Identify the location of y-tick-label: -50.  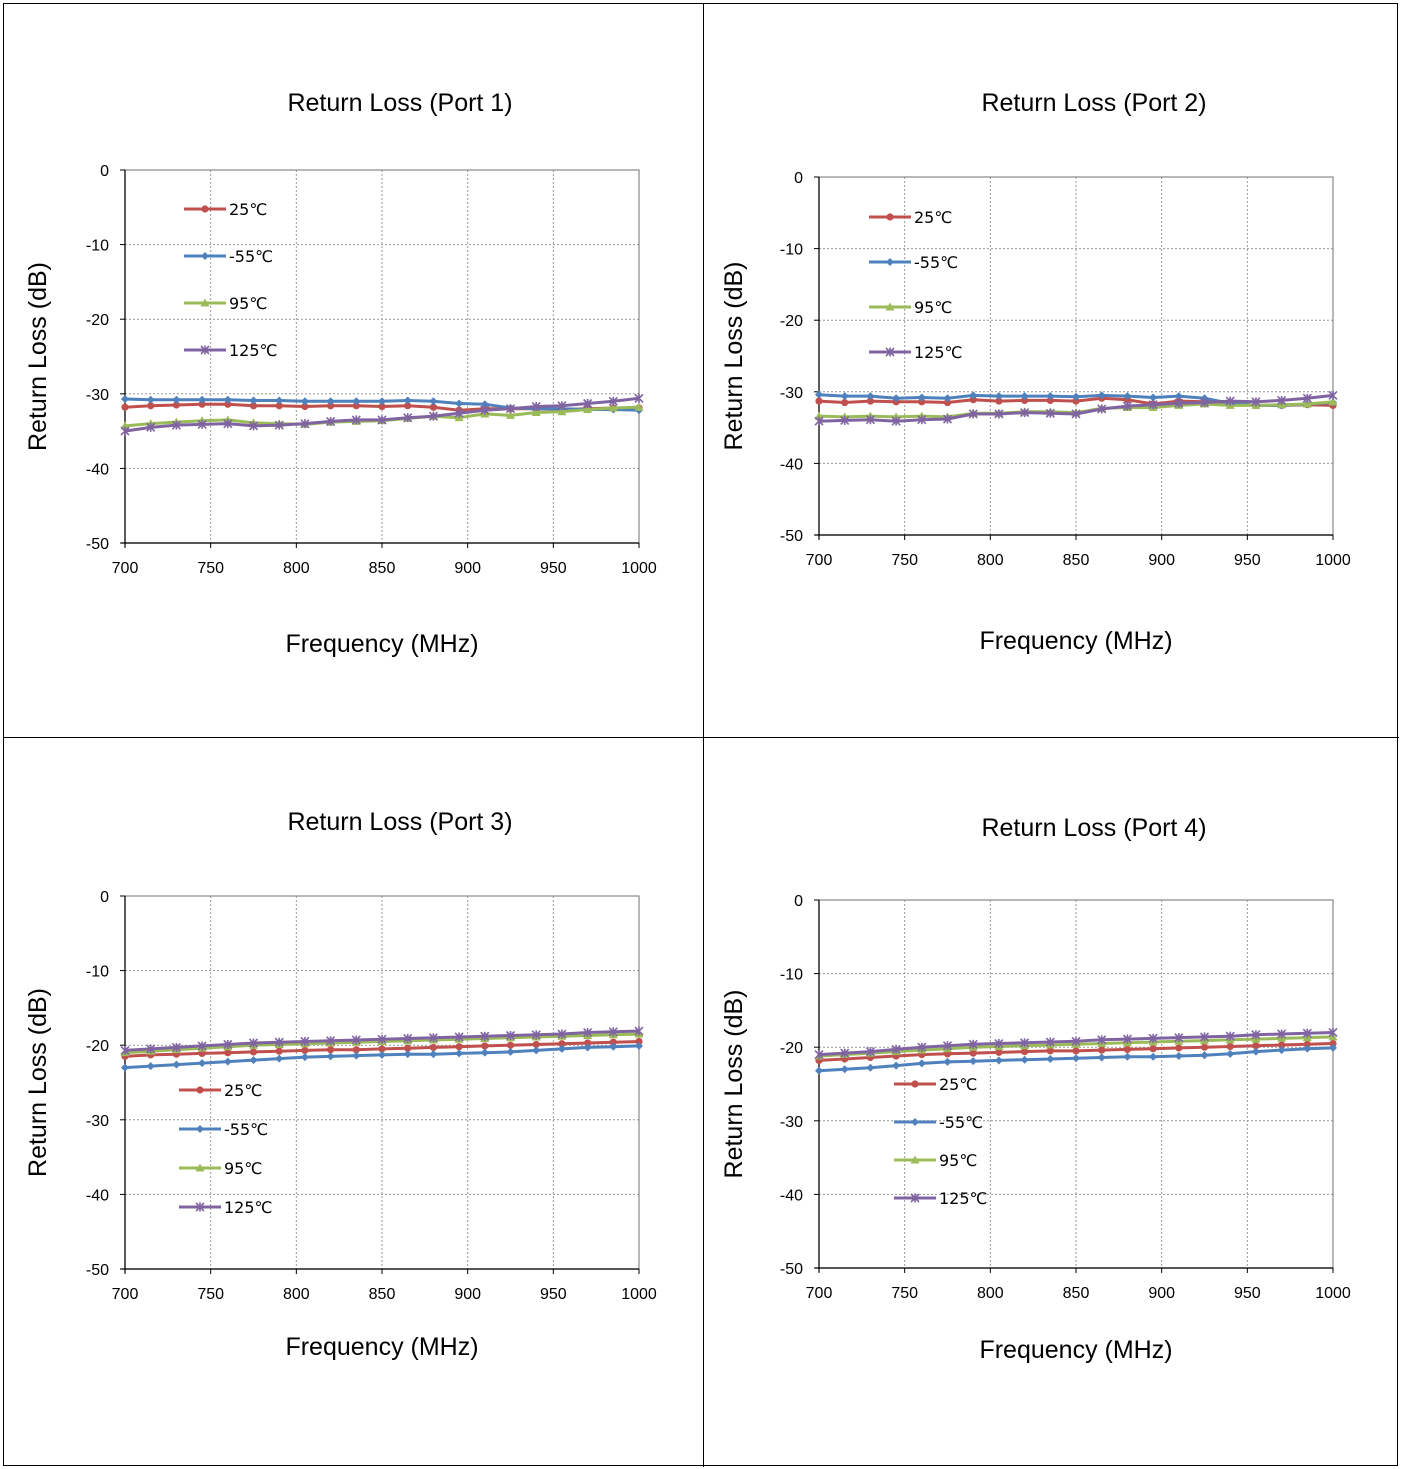
(97, 1270).